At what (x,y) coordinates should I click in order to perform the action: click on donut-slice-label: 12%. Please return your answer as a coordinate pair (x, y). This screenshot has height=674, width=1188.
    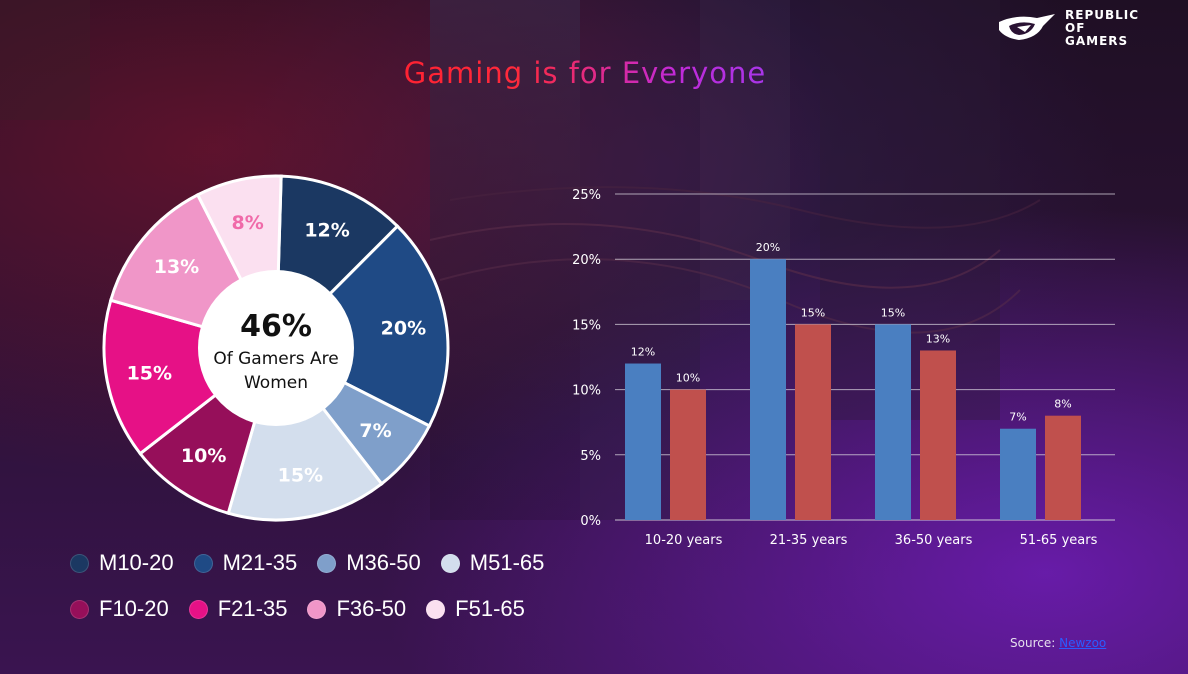
    Looking at the image, I should click on (326, 231).